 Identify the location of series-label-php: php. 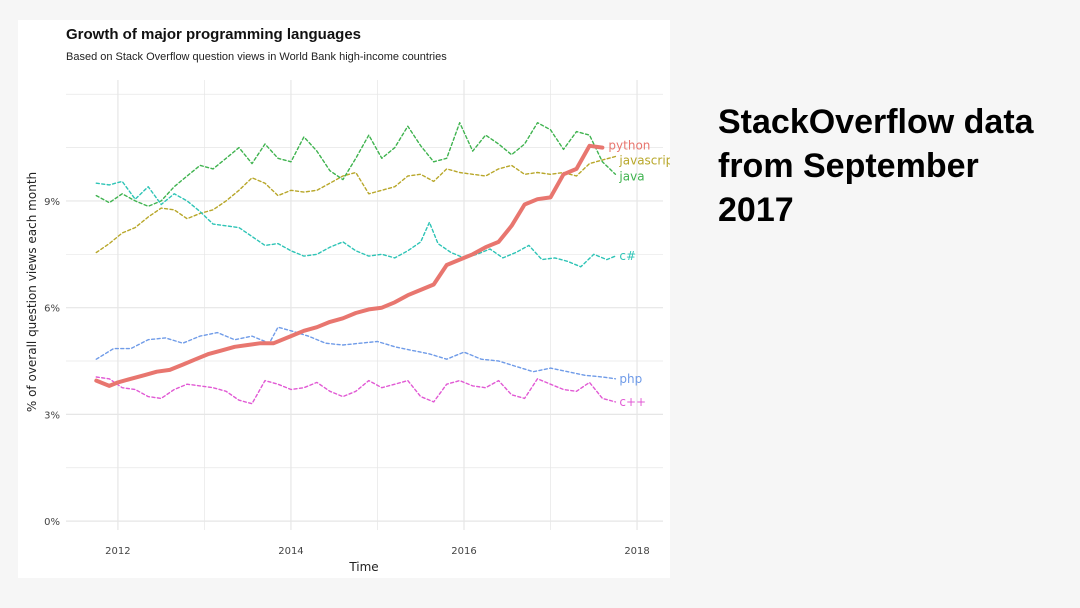
(630, 379).